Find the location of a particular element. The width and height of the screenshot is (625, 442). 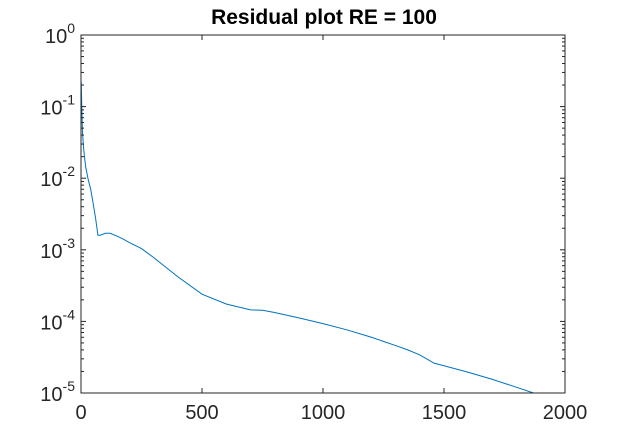

x-tick-label: 1500 is located at coordinates (444, 413).